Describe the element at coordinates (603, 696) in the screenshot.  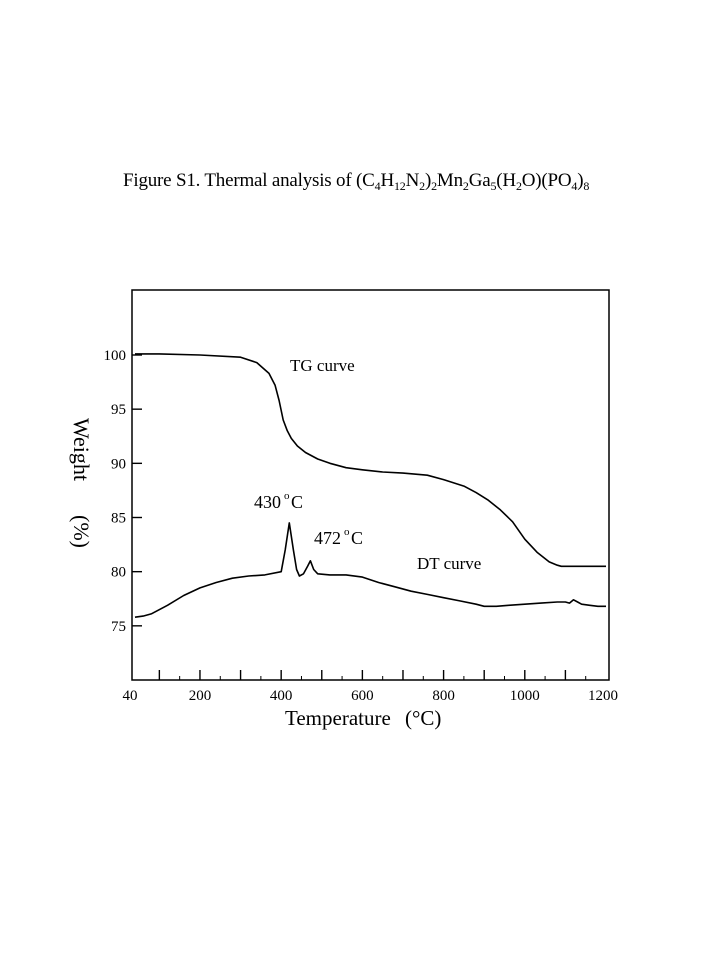
I see `x-tick-label: 1200` at that location.